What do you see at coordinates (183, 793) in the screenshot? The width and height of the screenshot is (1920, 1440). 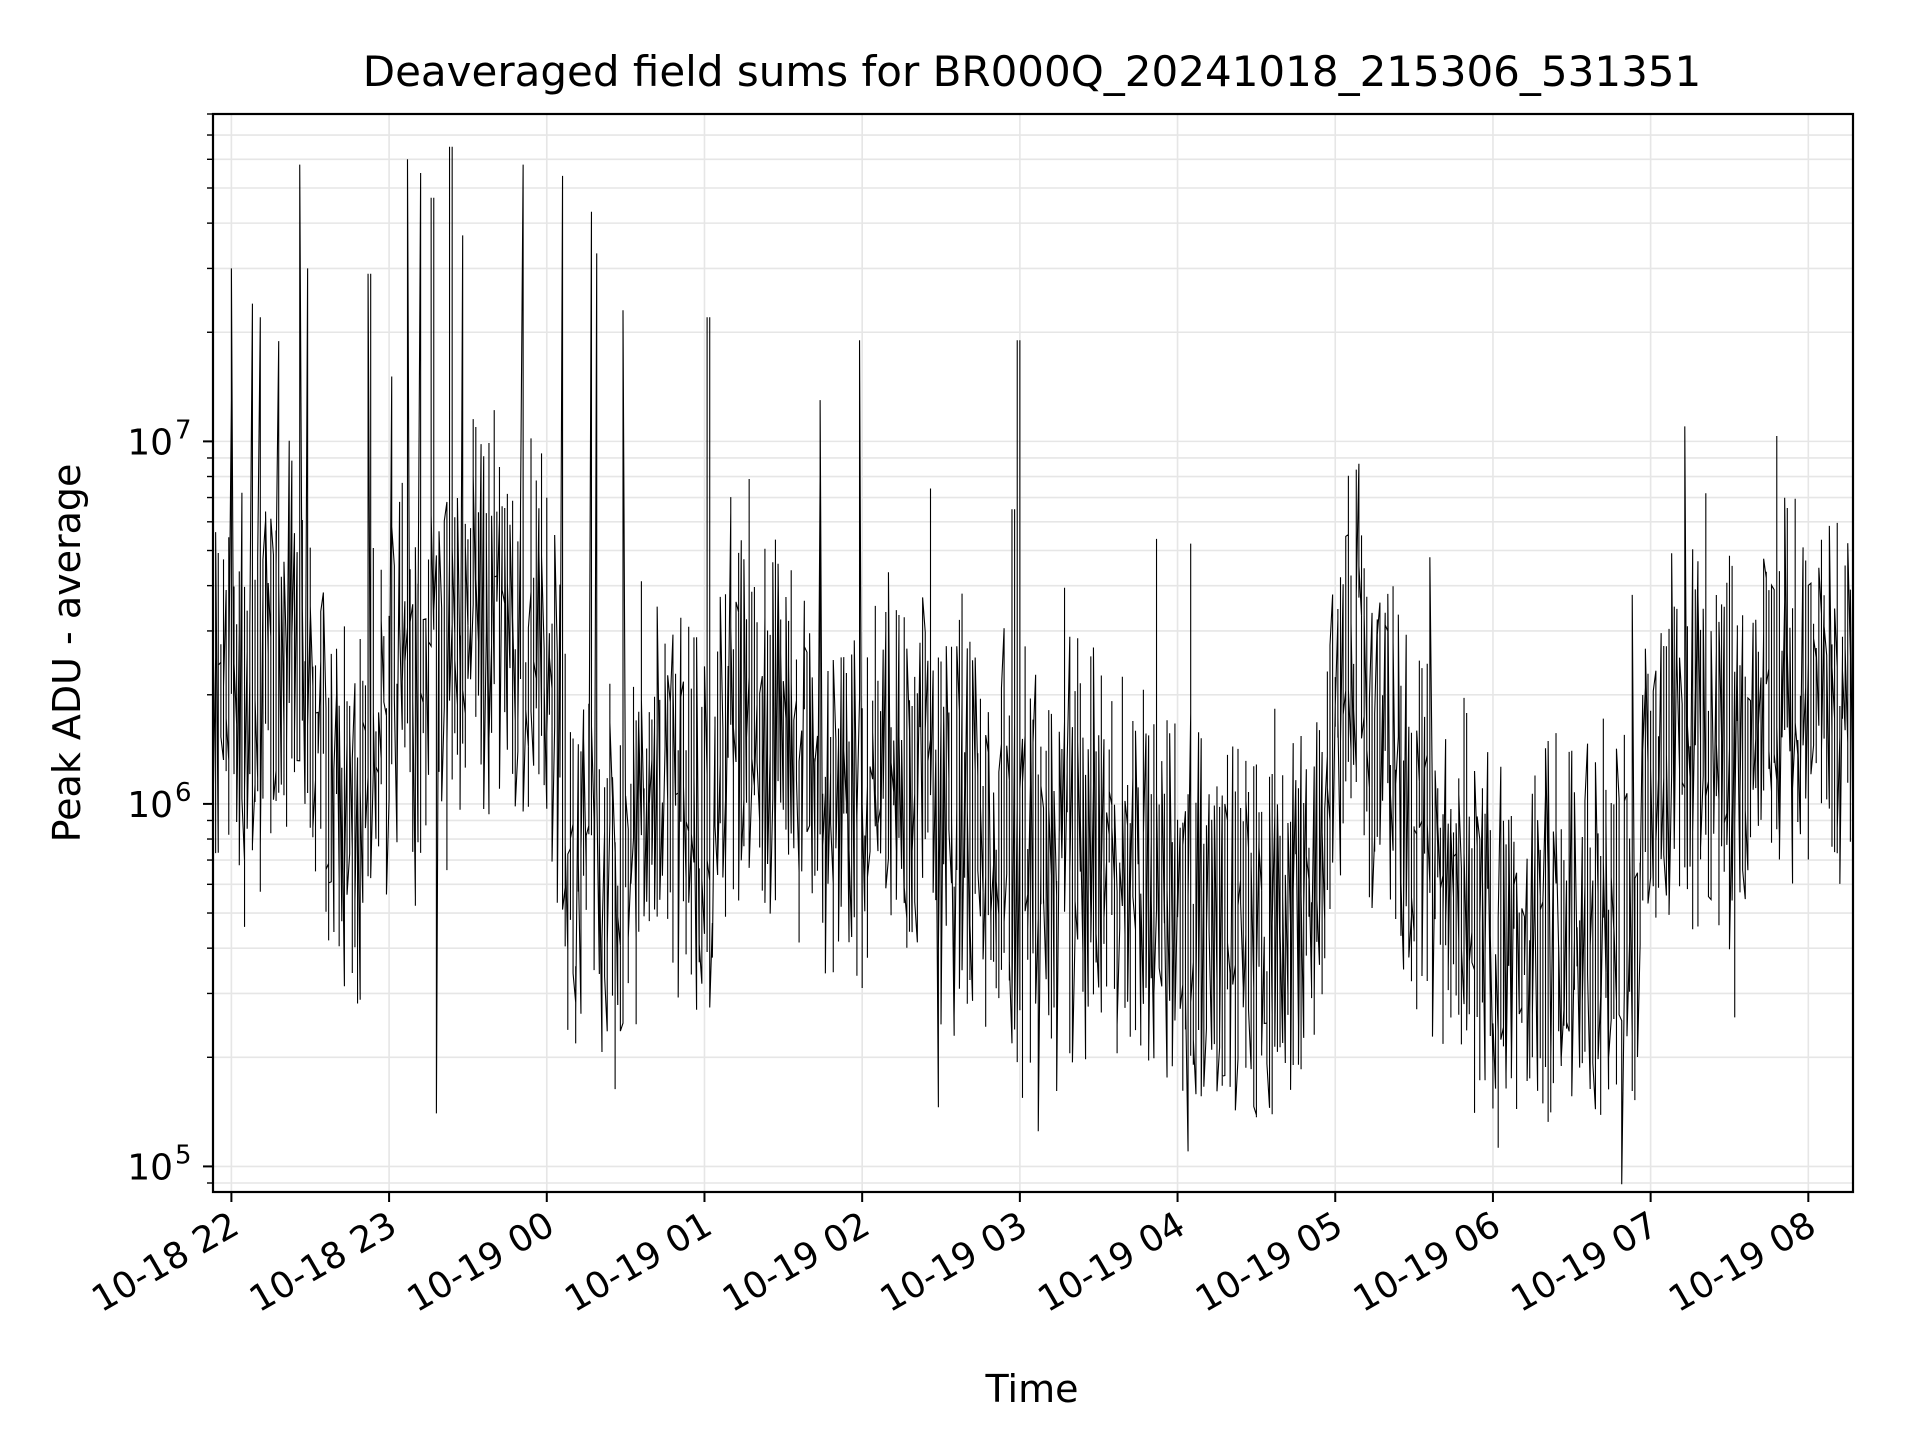 I see `y-tick-exponent: 6` at bounding box center [183, 793].